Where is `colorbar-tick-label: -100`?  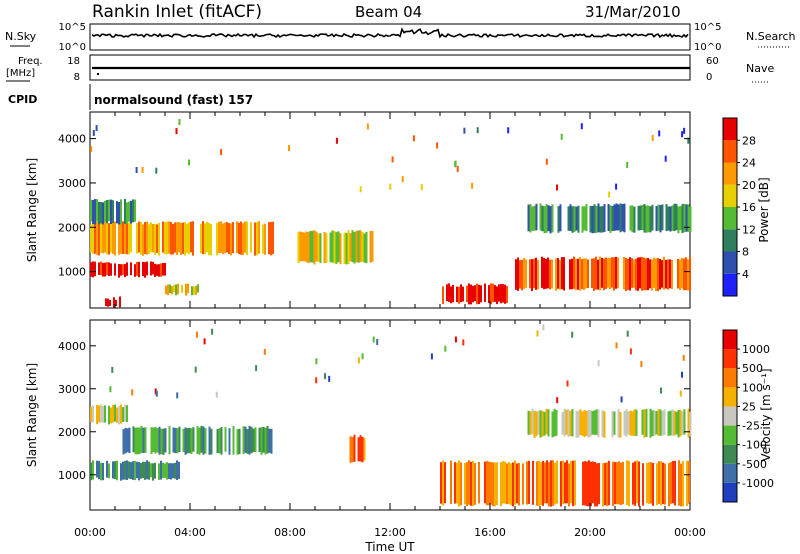
colorbar-tick-label: -100 is located at coordinates (754, 445).